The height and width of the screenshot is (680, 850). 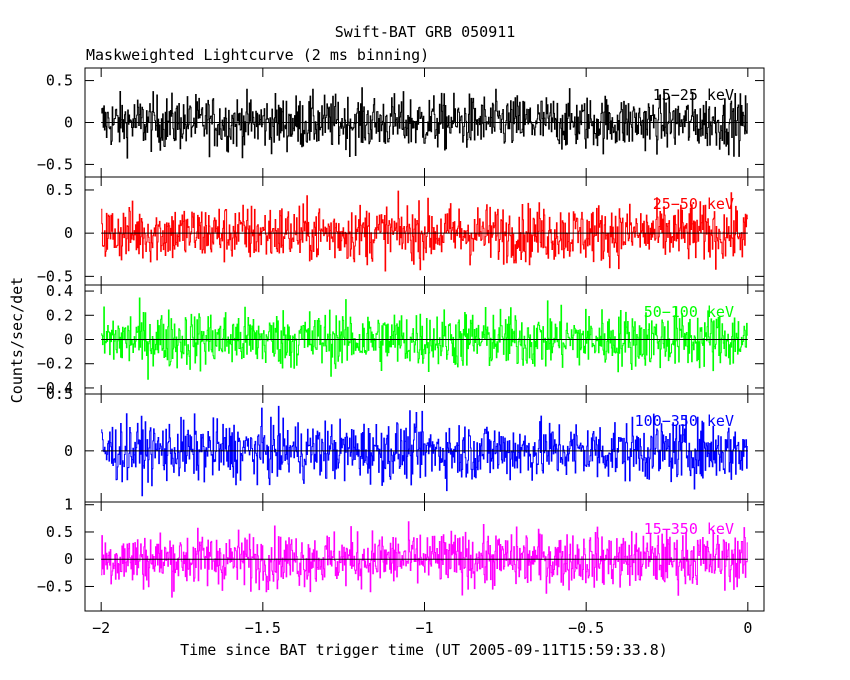 I want to click on panel-4: 100−350 keV 0 0.5, so click(x=405, y=444).